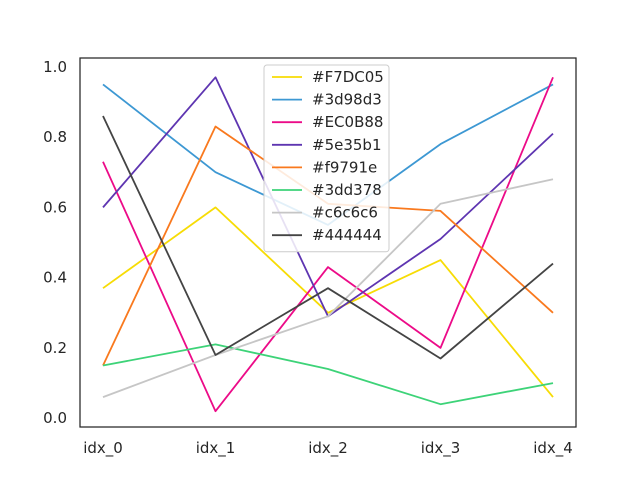  Describe the element at coordinates (345, 213) in the screenshot. I see `legend-entry-label: #c6c6c6` at that location.